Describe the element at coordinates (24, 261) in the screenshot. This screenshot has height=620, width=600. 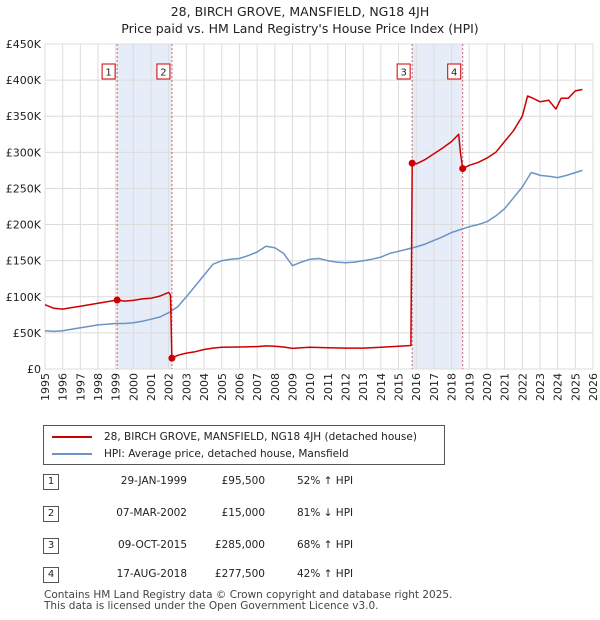
I see `y-tick-label: £150K` at that location.